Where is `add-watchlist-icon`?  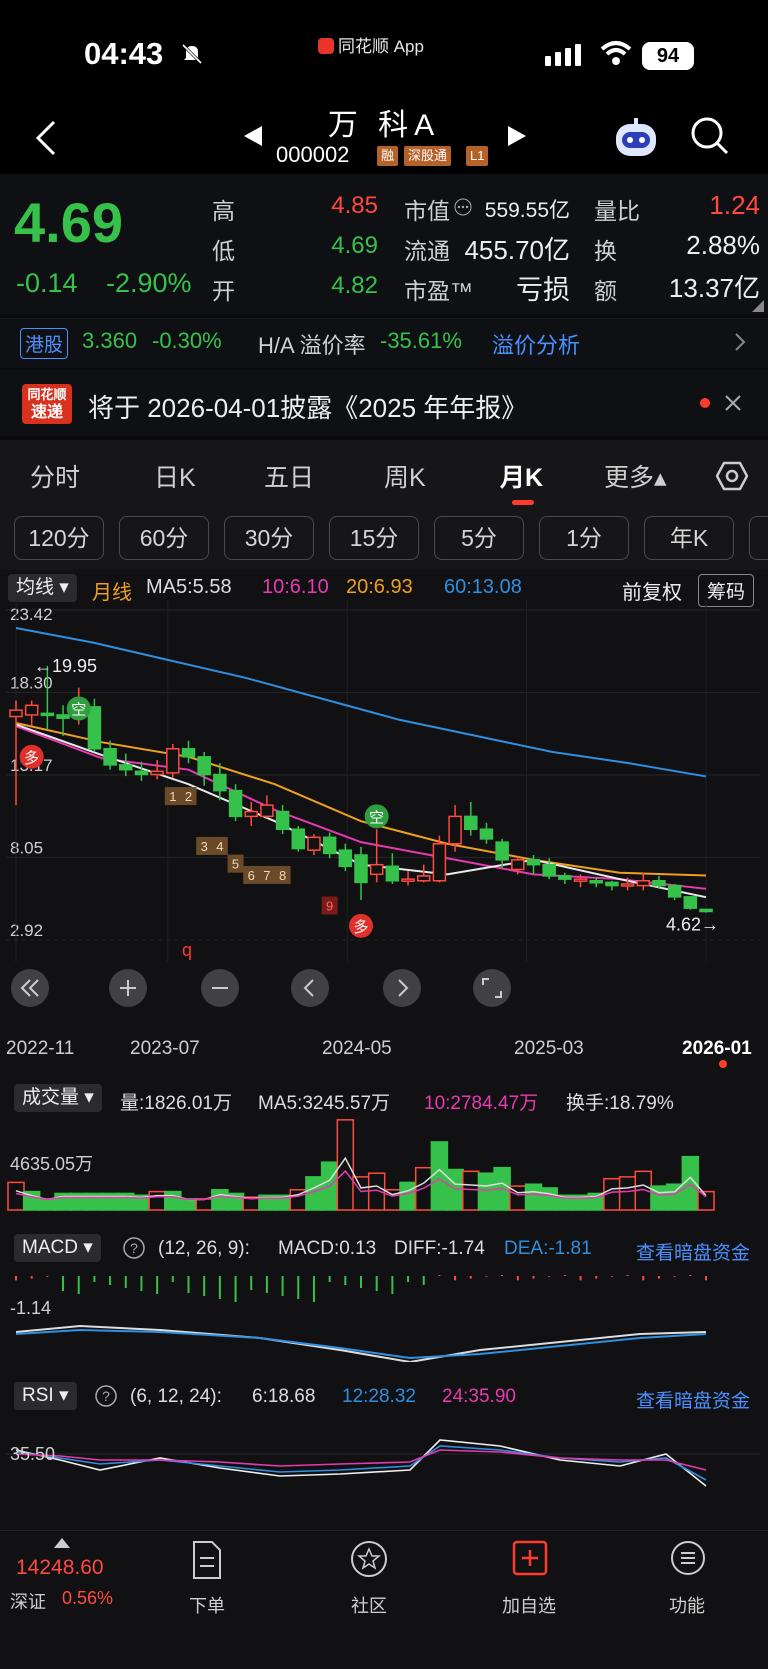
add-watchlist-icon is located at coordinates (530, 1558).